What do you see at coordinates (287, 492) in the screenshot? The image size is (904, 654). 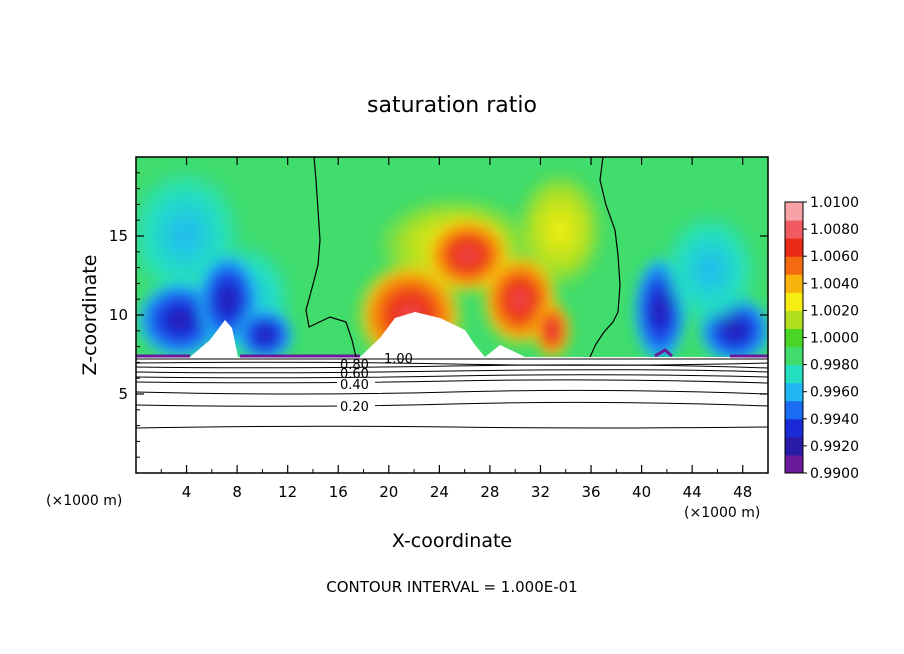 I see `x-tick-label: 12` at bounding box center [287, 492].